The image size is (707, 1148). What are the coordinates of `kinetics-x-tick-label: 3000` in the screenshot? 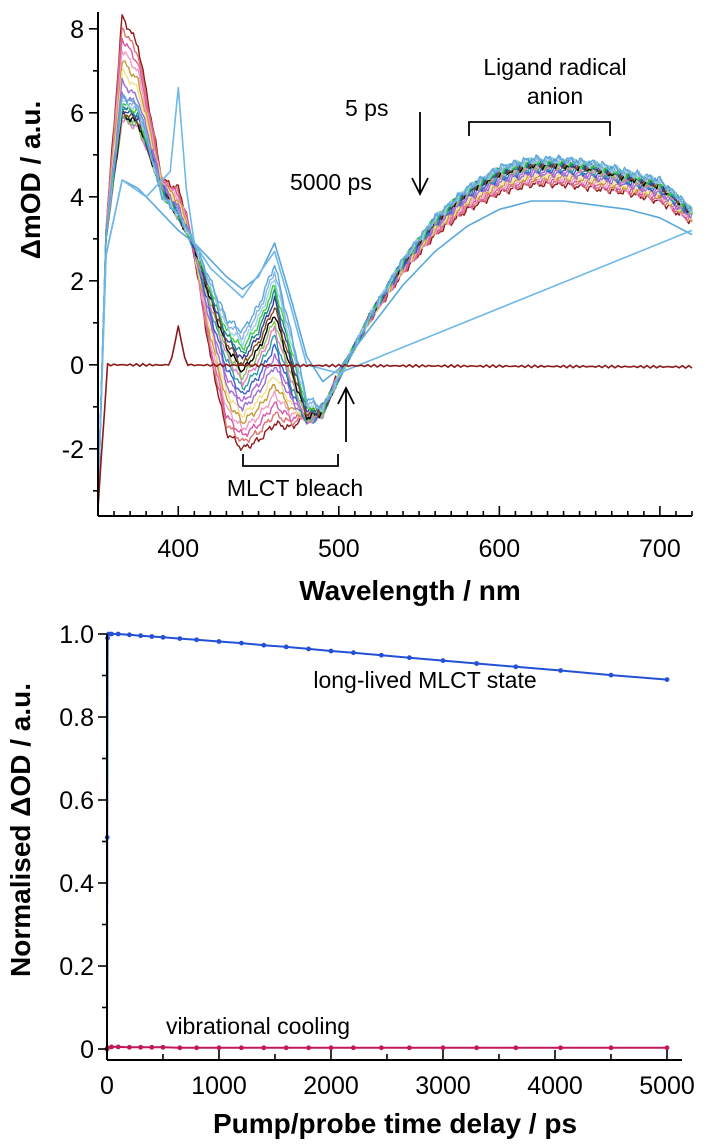 It's located at (443, 1086).